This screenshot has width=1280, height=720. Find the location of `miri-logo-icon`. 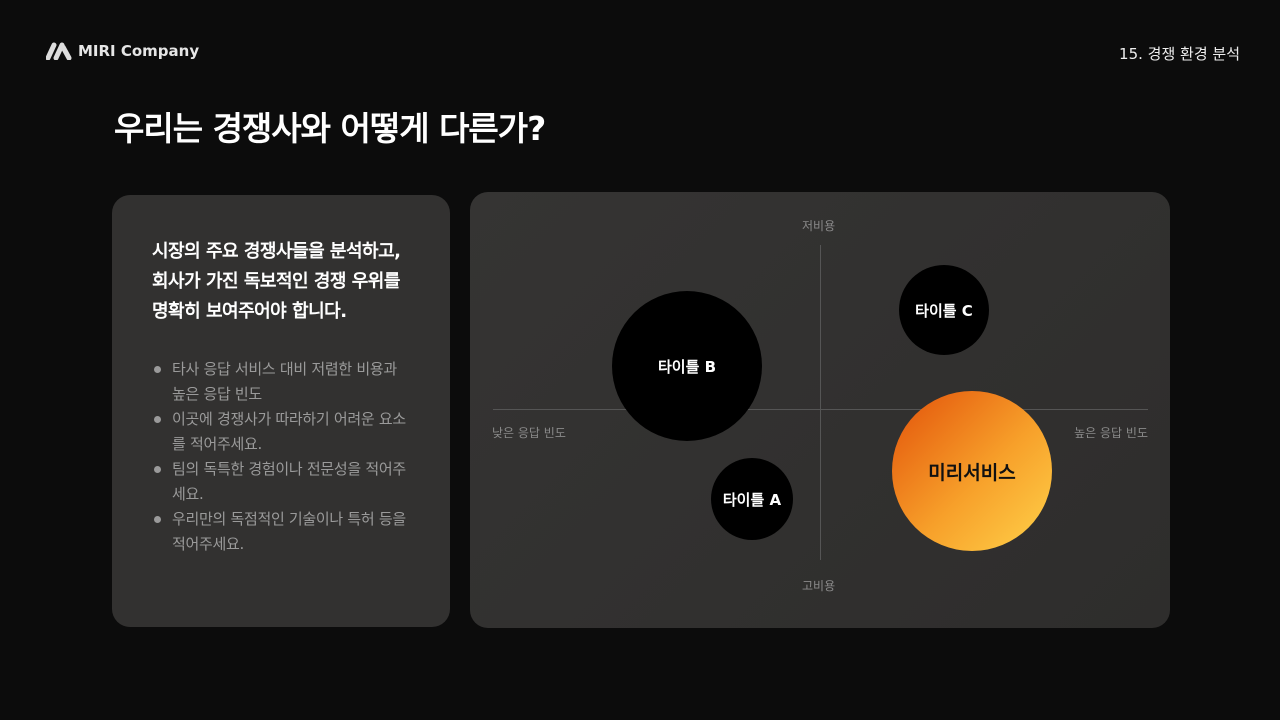

miri-logo-icon is located at coordinates (59, 51).